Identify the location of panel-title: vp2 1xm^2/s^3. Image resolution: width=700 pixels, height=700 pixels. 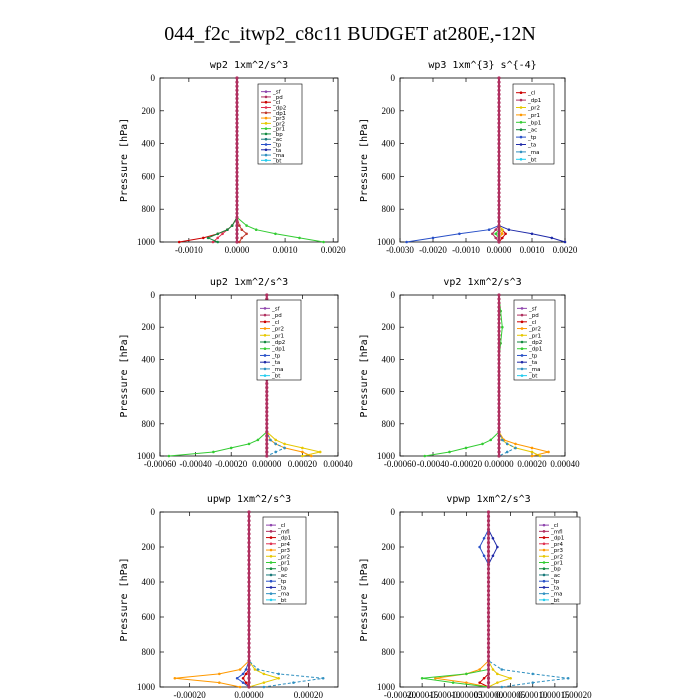
(482, 282).